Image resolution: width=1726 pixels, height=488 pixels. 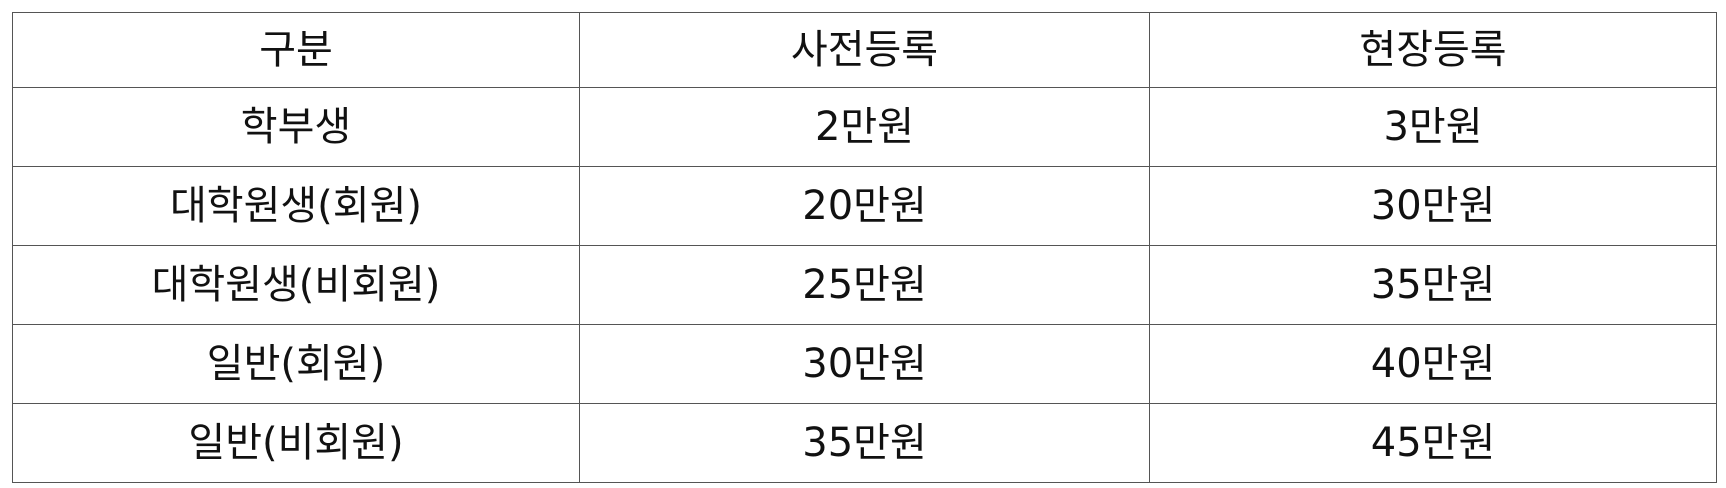 What do you see at coordinates (1433, 50) in the screenshot?
I see `header-onsite-registration: 현장등록` at bounding box center [1433, 50].